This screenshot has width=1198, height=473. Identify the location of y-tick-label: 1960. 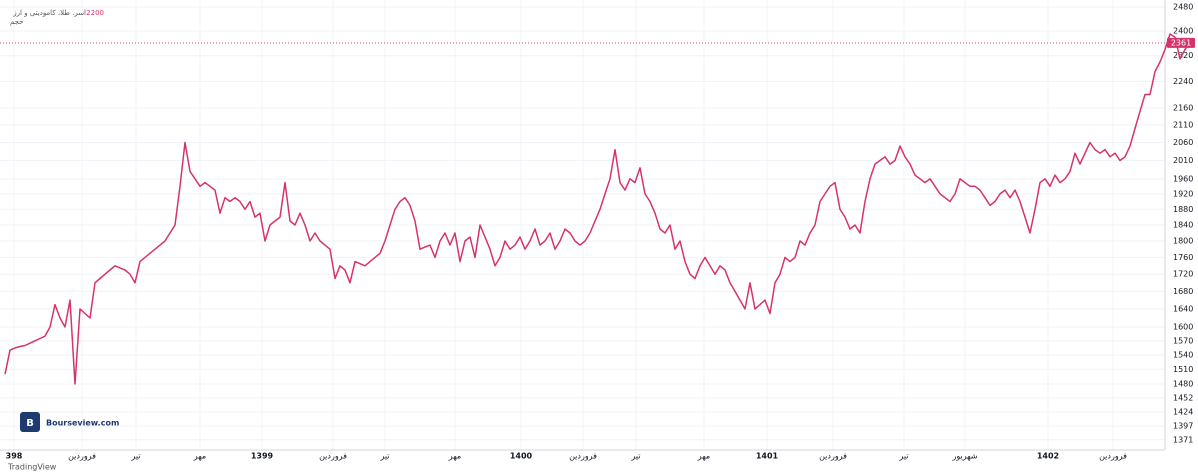
(1183, 178).